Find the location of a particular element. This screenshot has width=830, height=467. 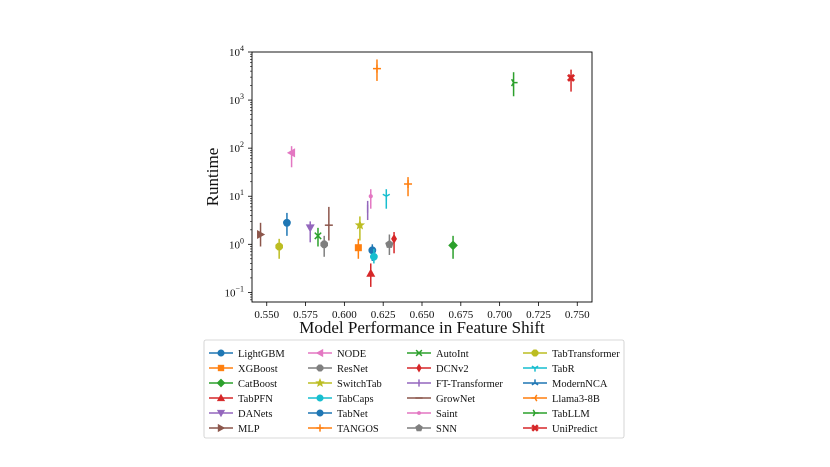

x-tick-label: 0.675 is located at coordinates (460, 315).